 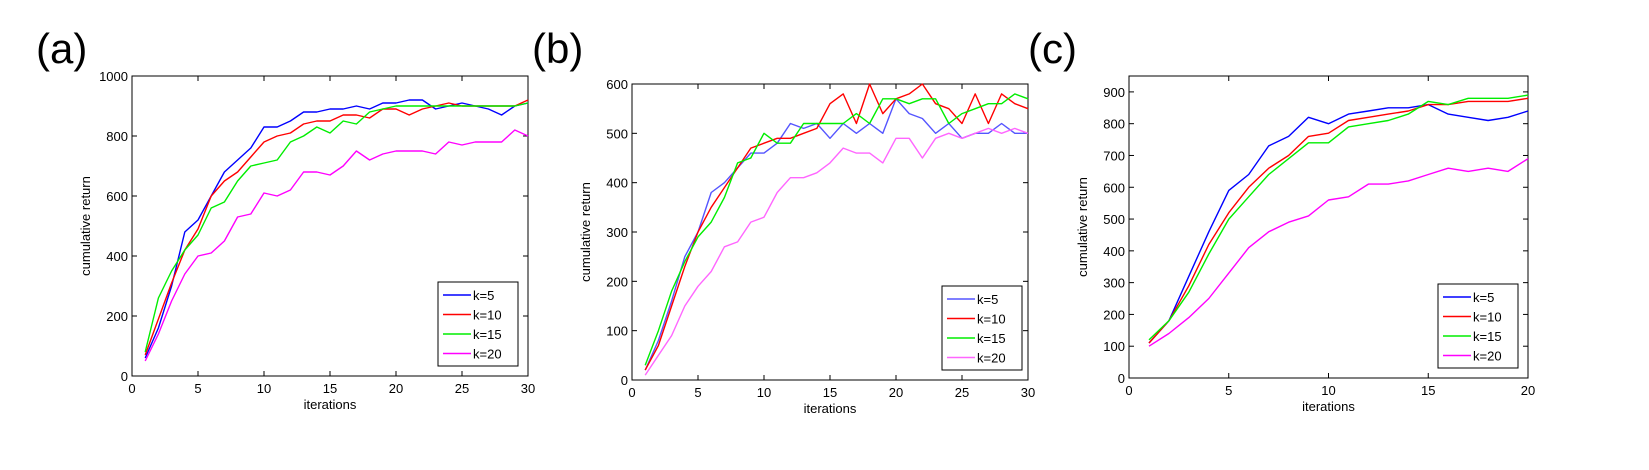 What do you see at coordinates (113, 76) in the screenshot?
I see `y-tick-label: 1000` at bounding box center [113, 76].